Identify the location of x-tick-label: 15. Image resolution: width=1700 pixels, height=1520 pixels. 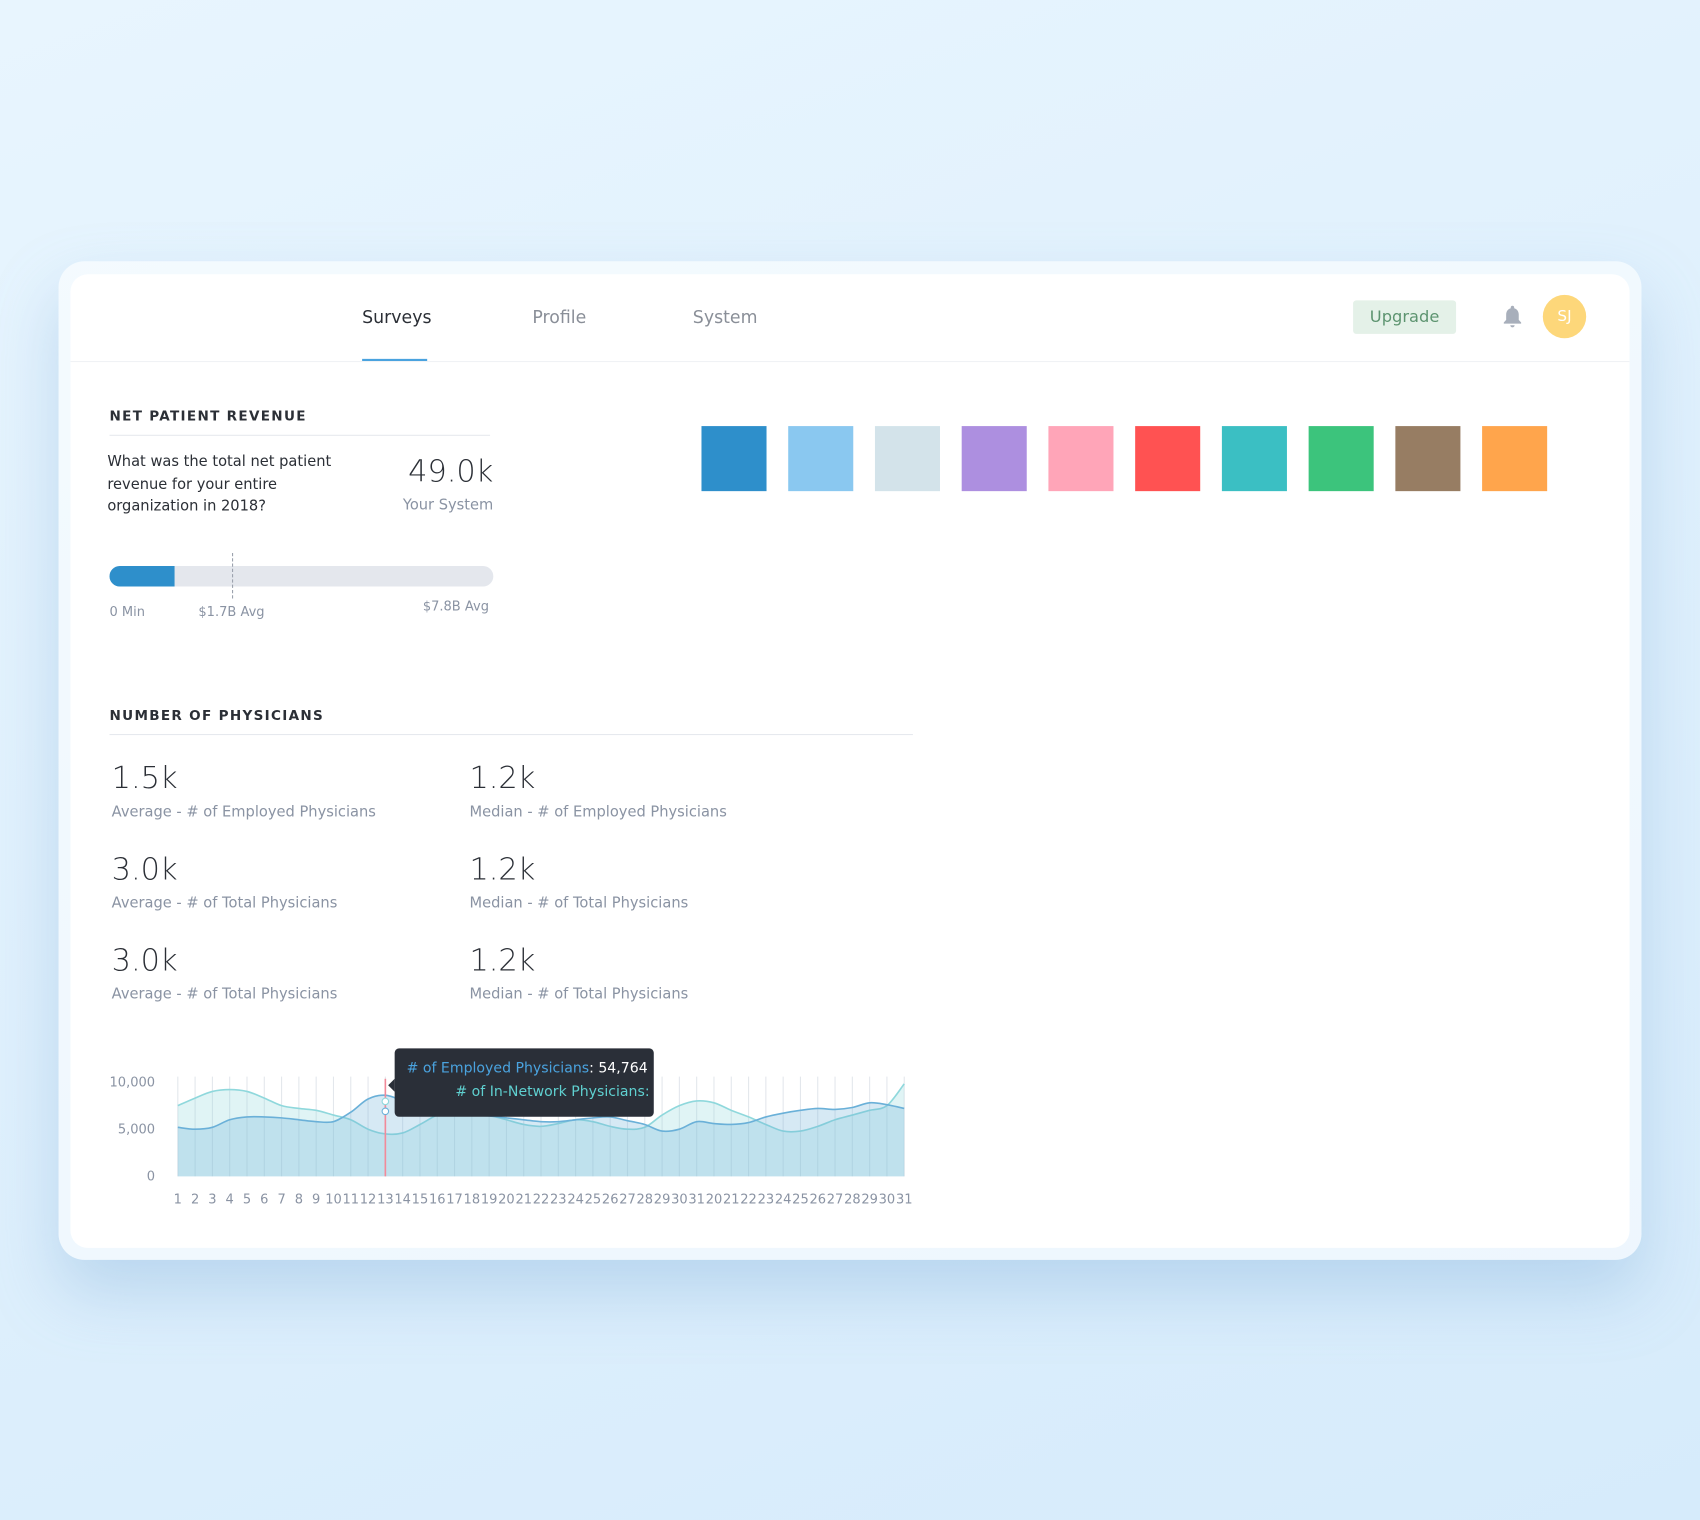
(420, 1199).